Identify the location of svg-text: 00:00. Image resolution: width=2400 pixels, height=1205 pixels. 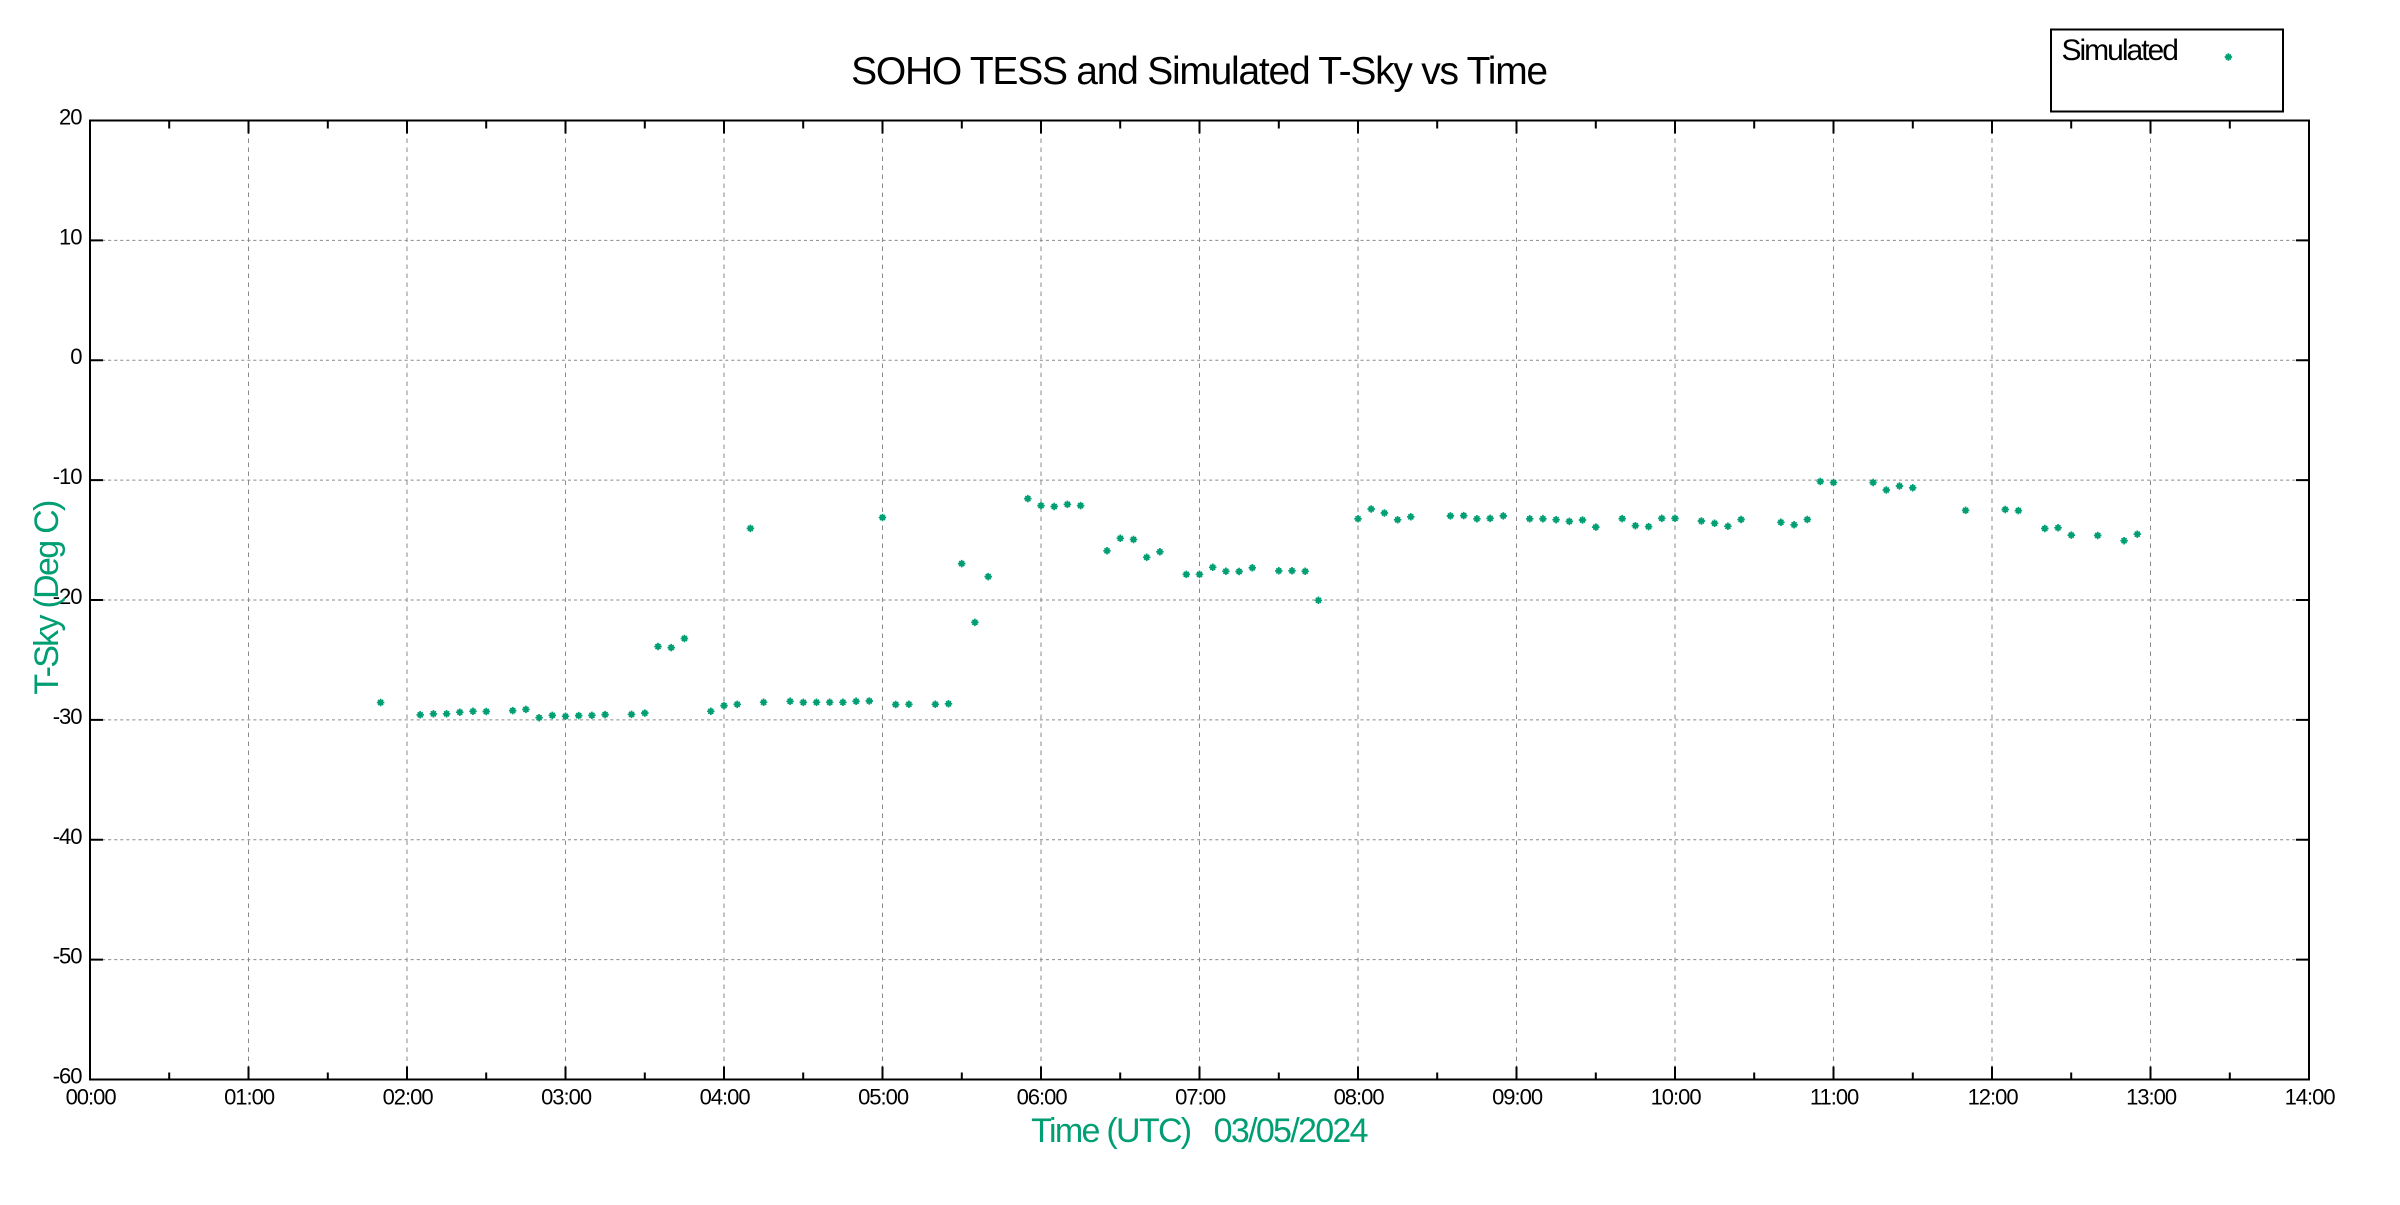
(91, 1097).